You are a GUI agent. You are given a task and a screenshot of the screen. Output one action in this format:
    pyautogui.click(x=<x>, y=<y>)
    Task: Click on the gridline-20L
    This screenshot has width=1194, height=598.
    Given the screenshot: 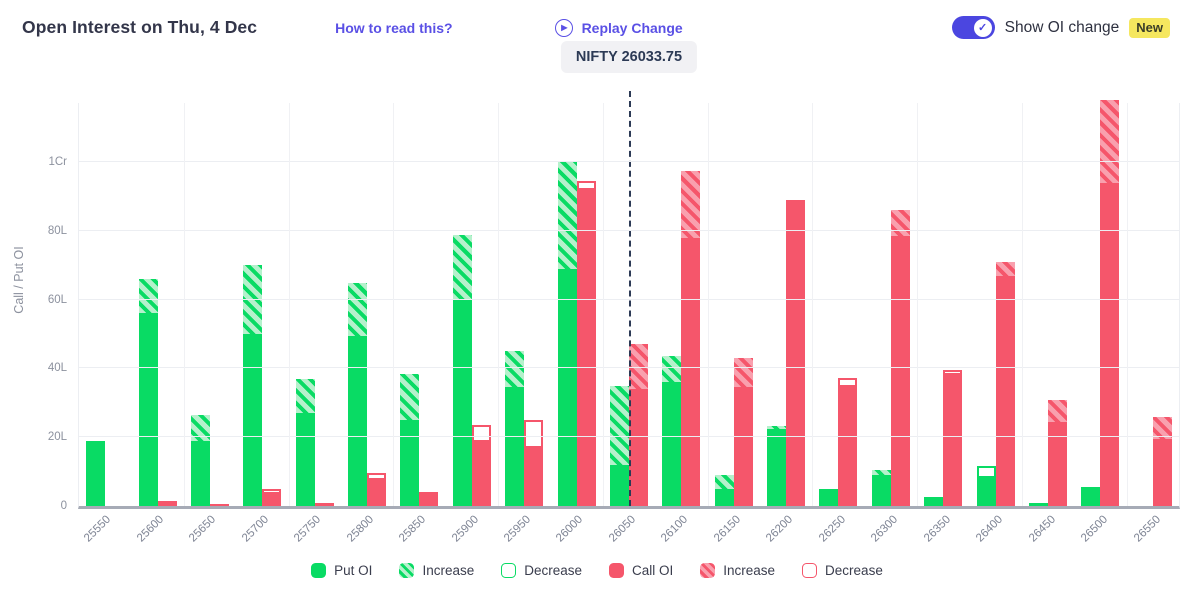 What is the action you would take?
    pyautogui.click(x=629, y=436)
    